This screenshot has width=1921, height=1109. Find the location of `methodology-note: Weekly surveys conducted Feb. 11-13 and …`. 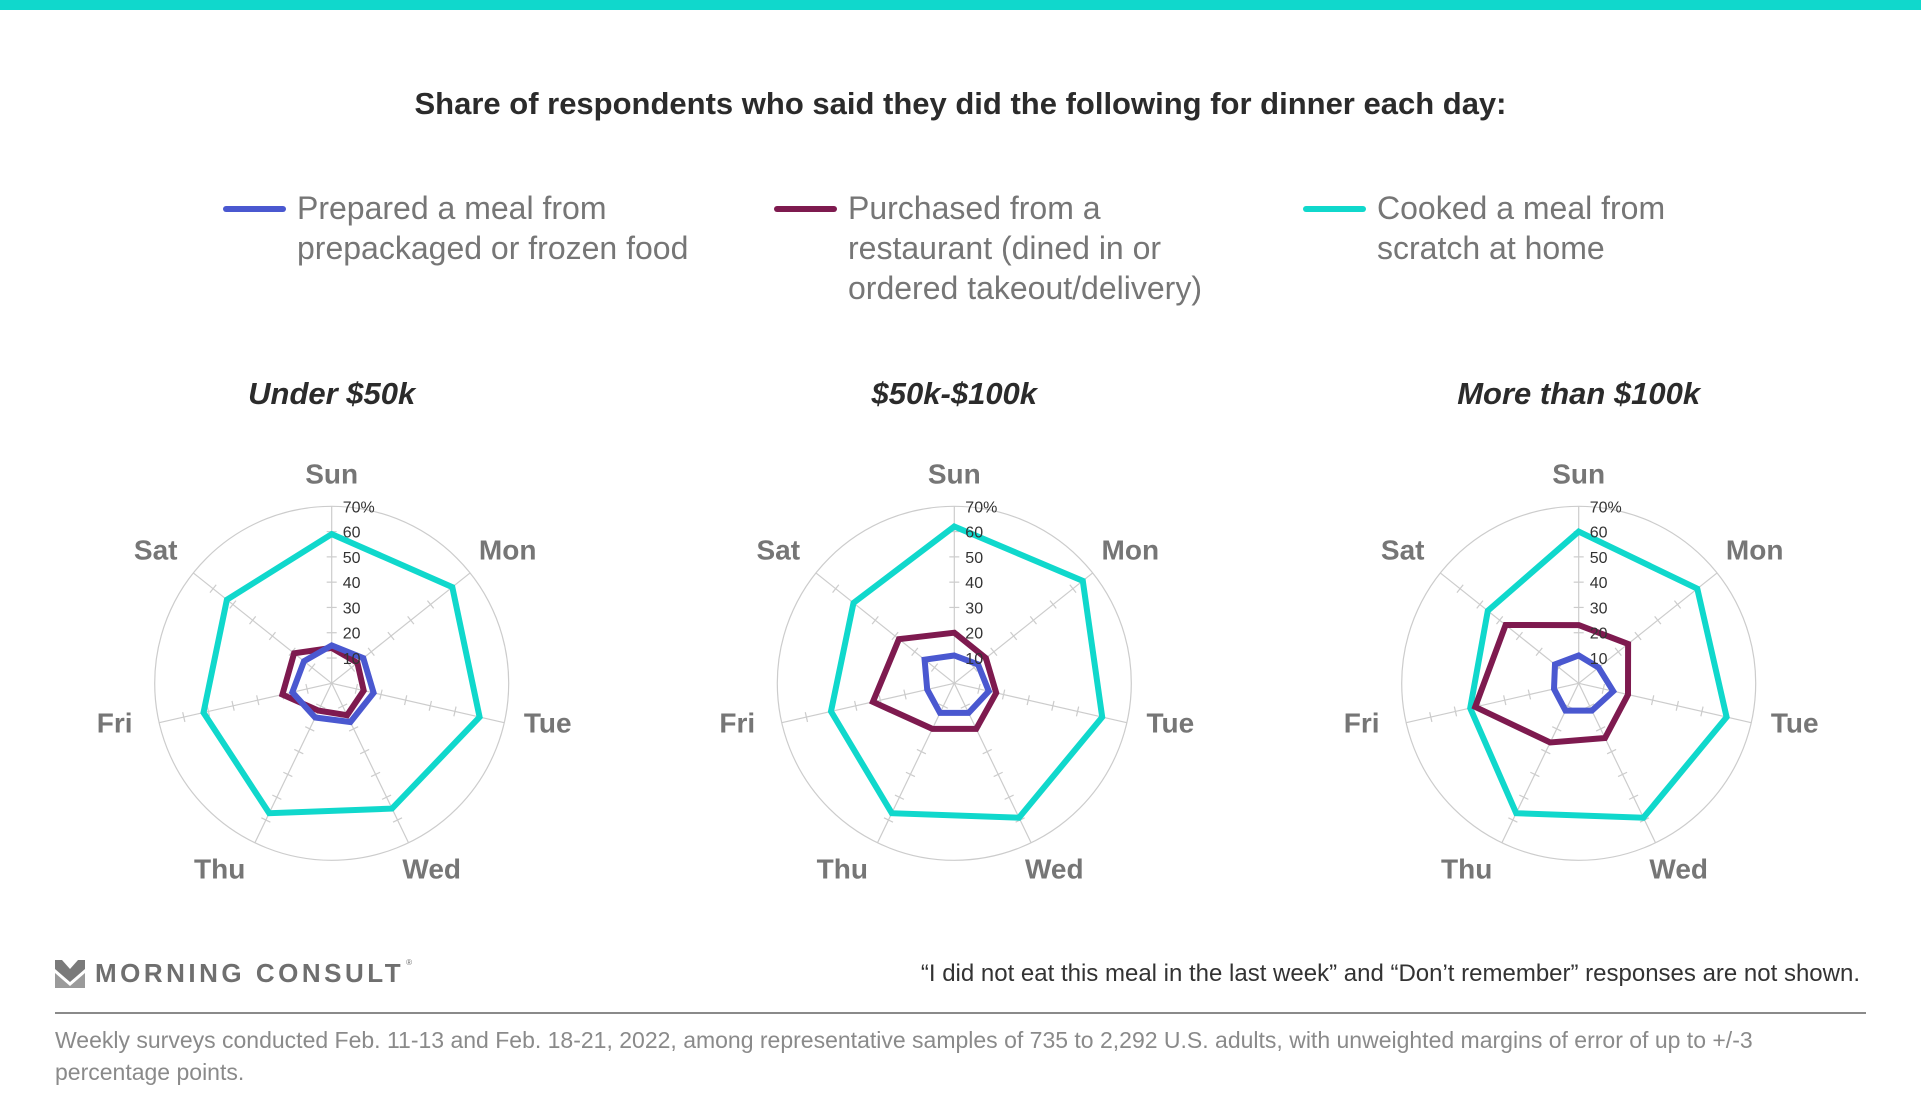

methodology-note: Weekly surveys conducted Feb. 11-13 and … is located at coordinates (904, 1056).